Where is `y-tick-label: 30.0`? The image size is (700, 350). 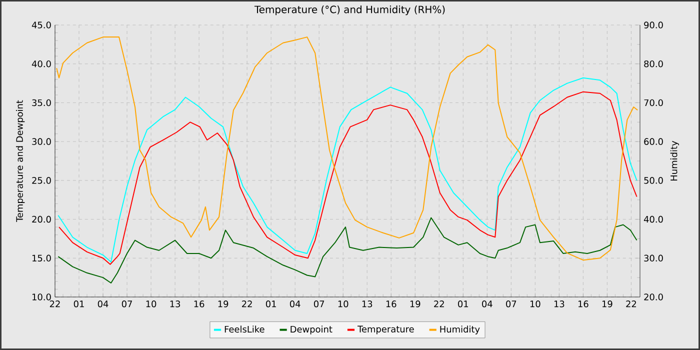
y-tick-label: 30.0 is located at coordinates (41, 141).